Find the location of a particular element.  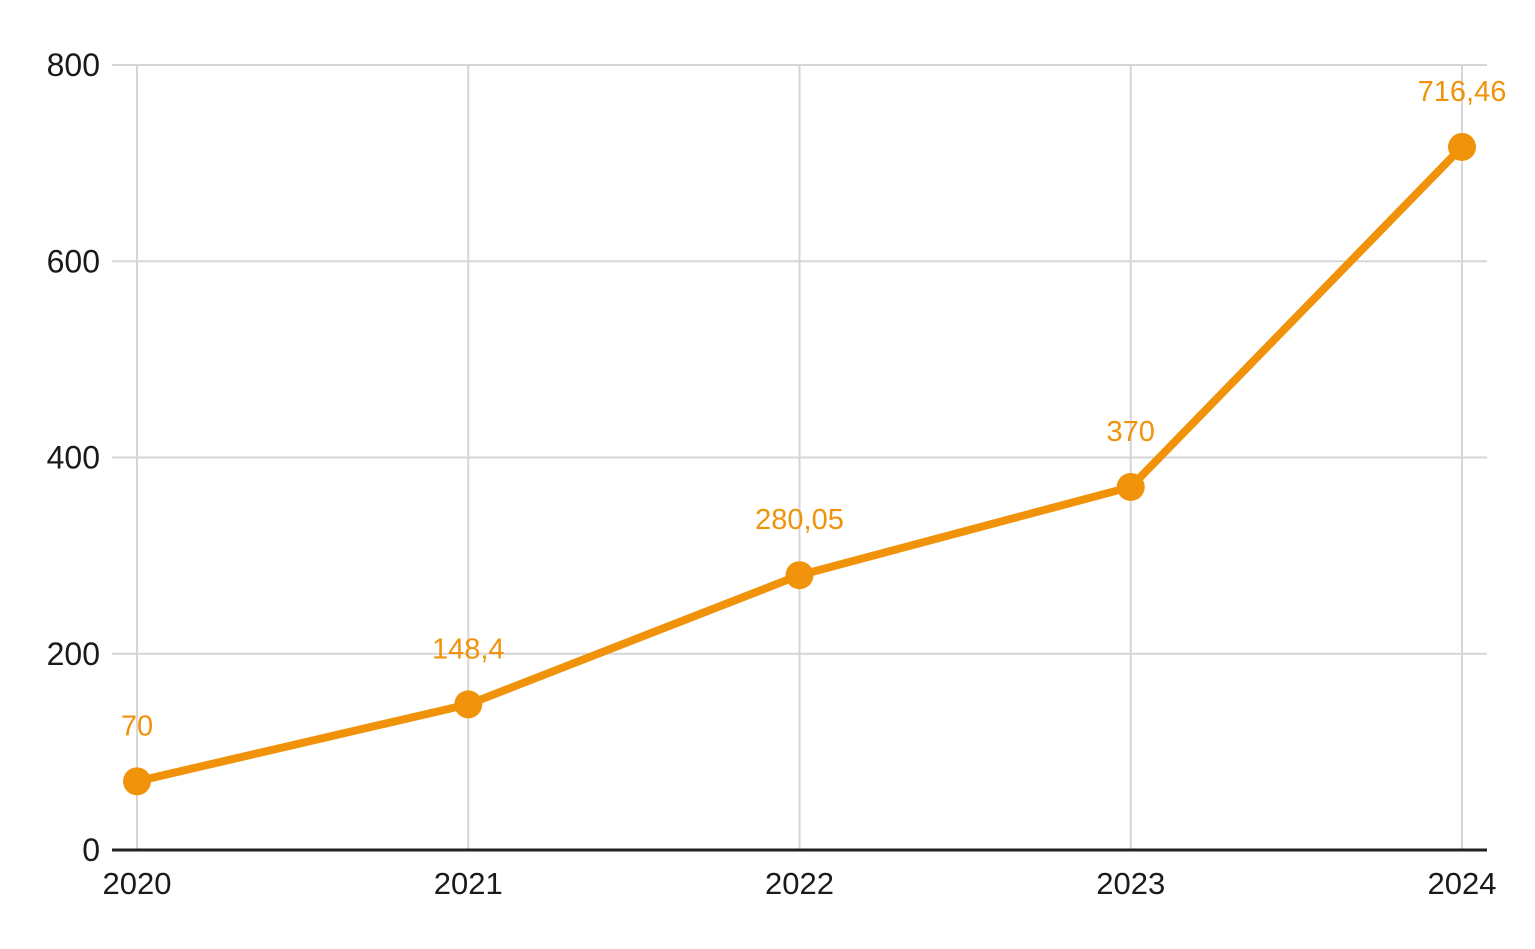

y-tick-label: 800 is located at coordinates (73, 65).